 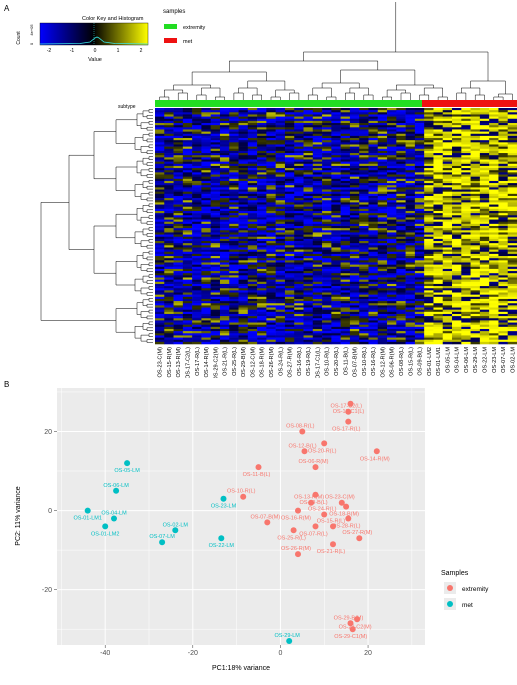 I want to click on column-label: OS-06-R(M), so click(x=393, y=362).